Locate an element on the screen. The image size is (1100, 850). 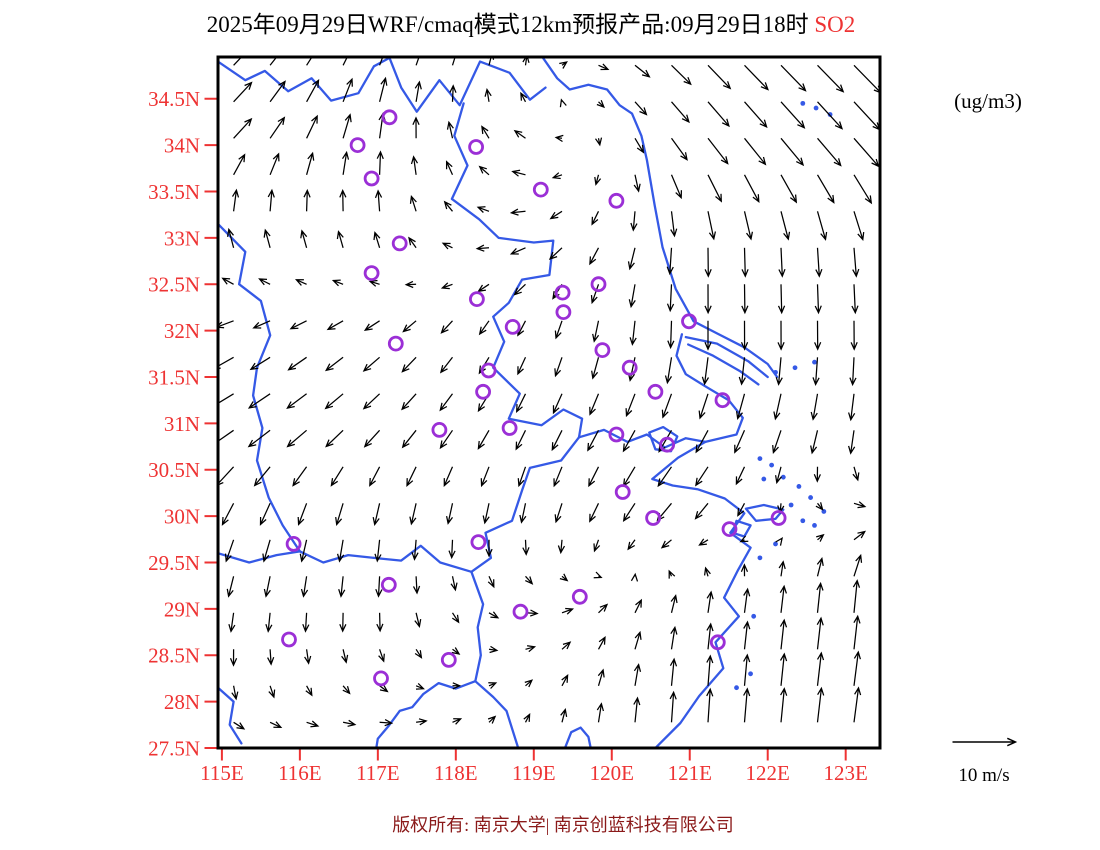
lon-tick-label: 117E is located at coordinates (378, 773).